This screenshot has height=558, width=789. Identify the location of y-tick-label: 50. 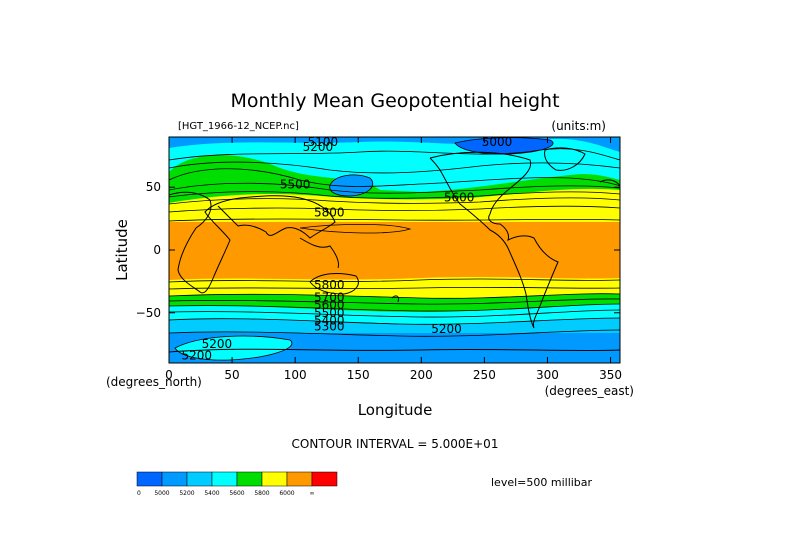
(153, 187).